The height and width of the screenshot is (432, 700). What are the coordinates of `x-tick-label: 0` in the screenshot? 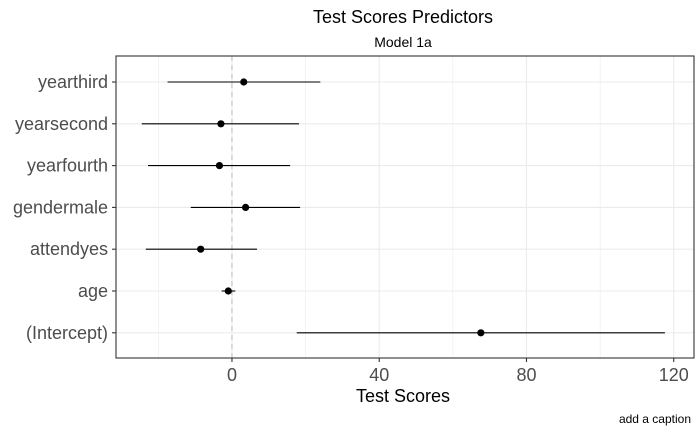 It's located at (232, 375).